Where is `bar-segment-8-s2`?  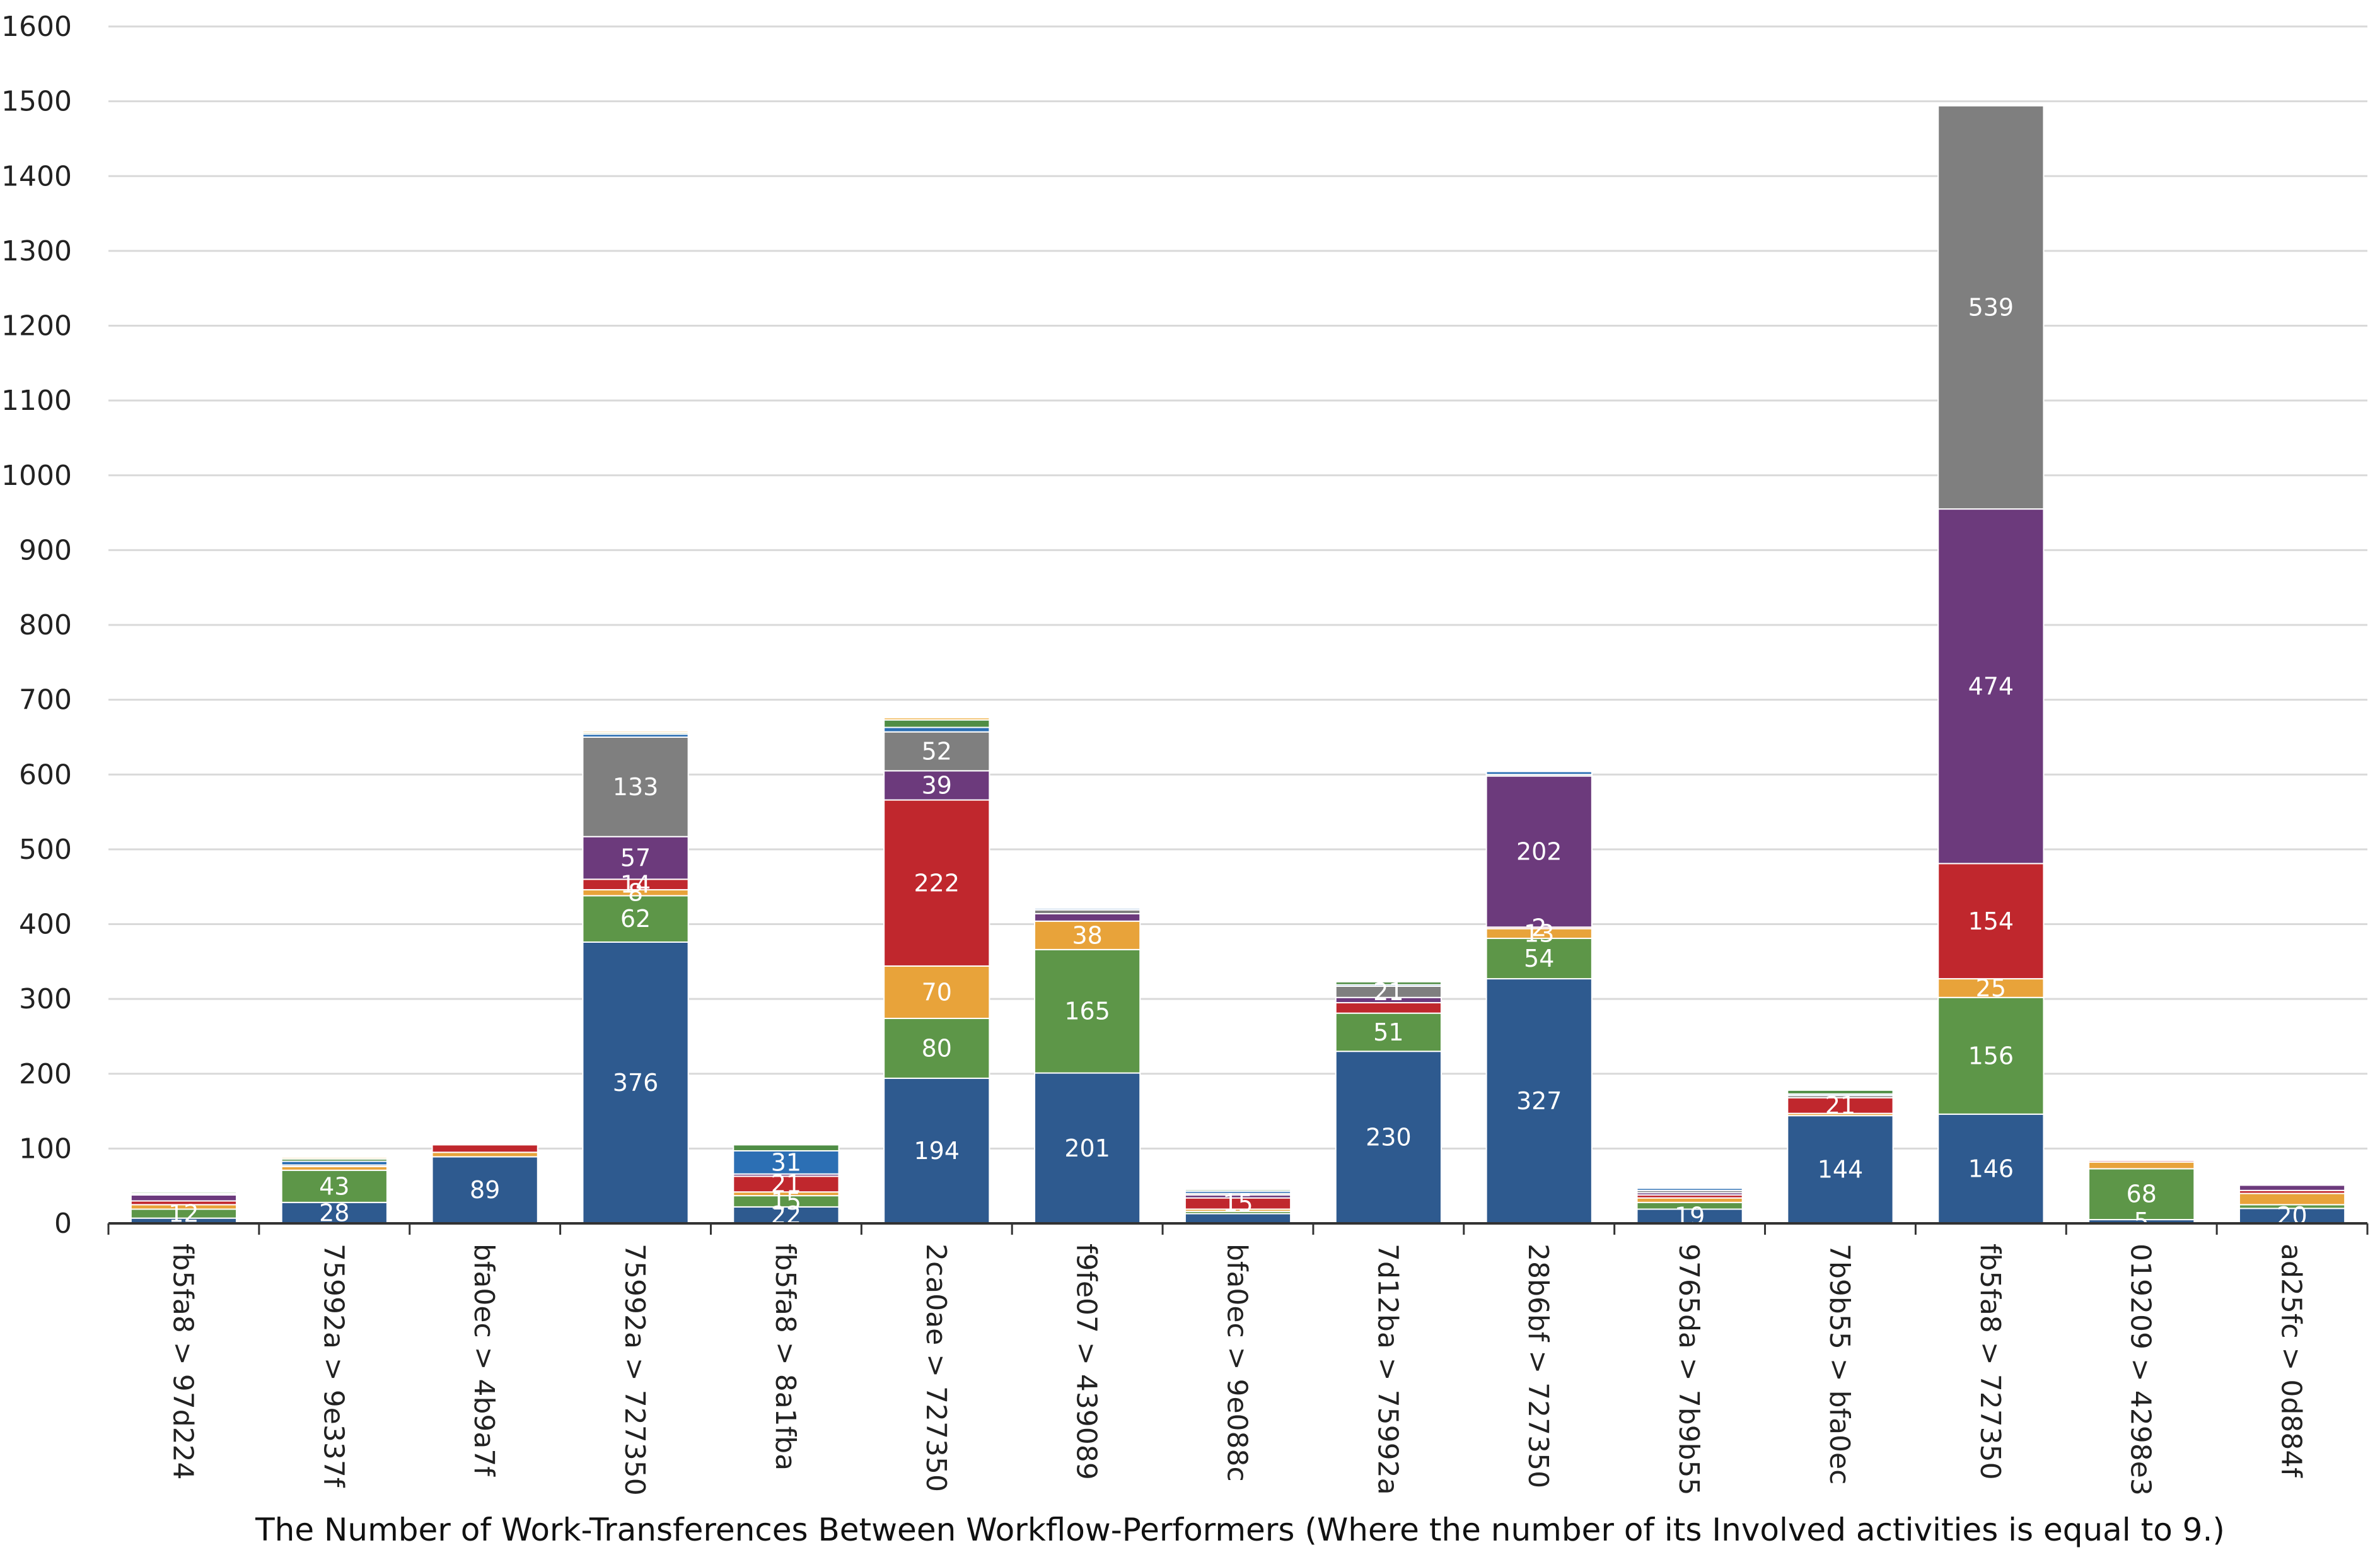 bar-segment-8-s2 is located at coordinates (1388, 1032).